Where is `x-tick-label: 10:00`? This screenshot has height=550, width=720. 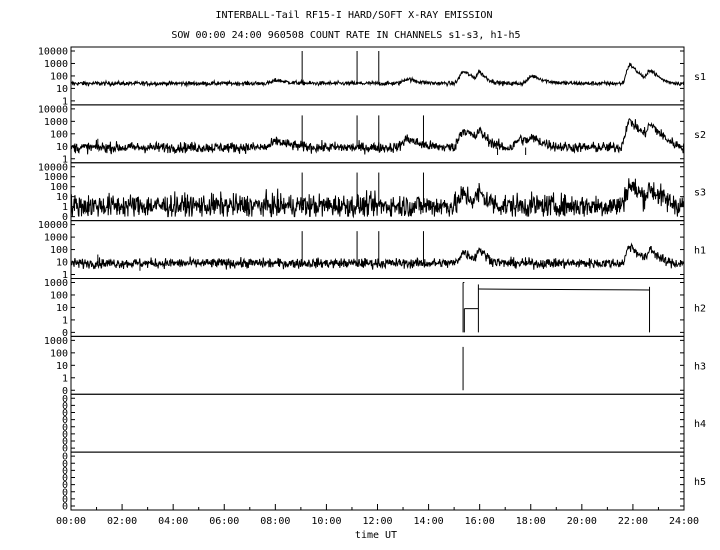
x-tick-label: 10:00 is located at coordinates (326, 521).